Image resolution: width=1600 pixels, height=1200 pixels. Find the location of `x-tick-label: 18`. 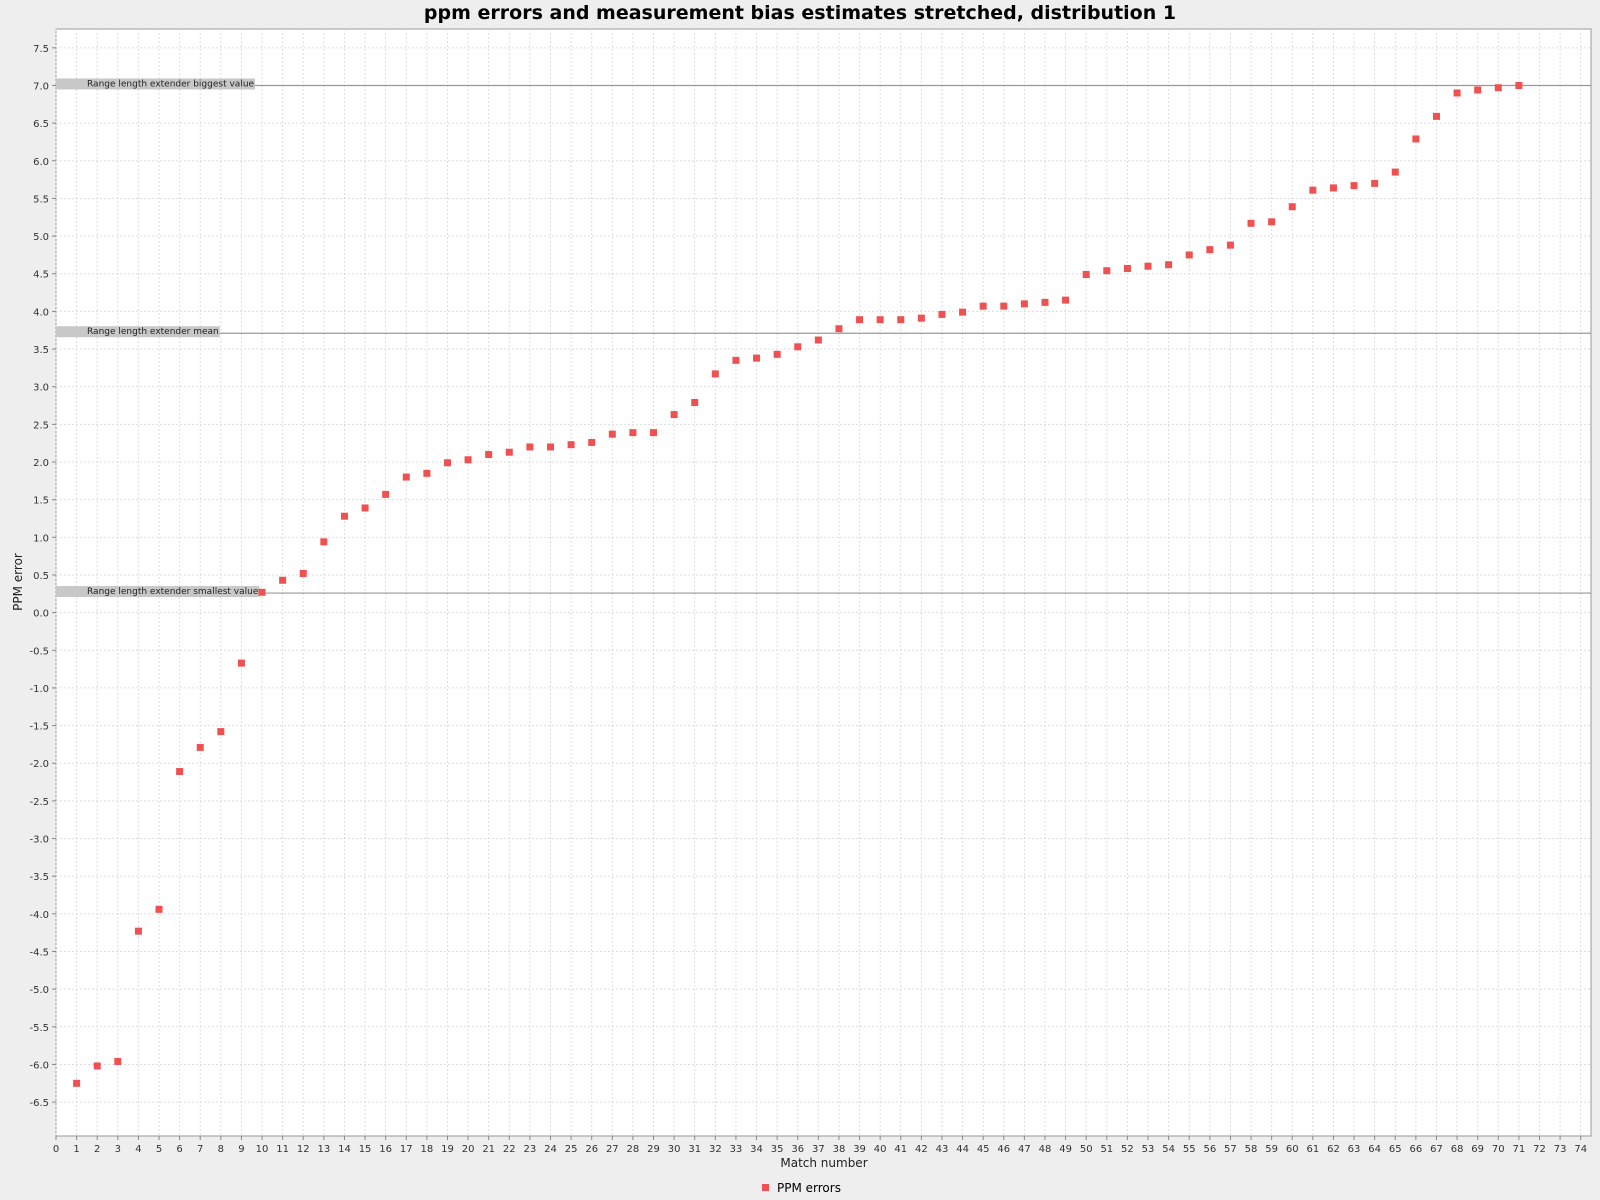

x-tick-label: 18 is located at coordinates (427, 1149).